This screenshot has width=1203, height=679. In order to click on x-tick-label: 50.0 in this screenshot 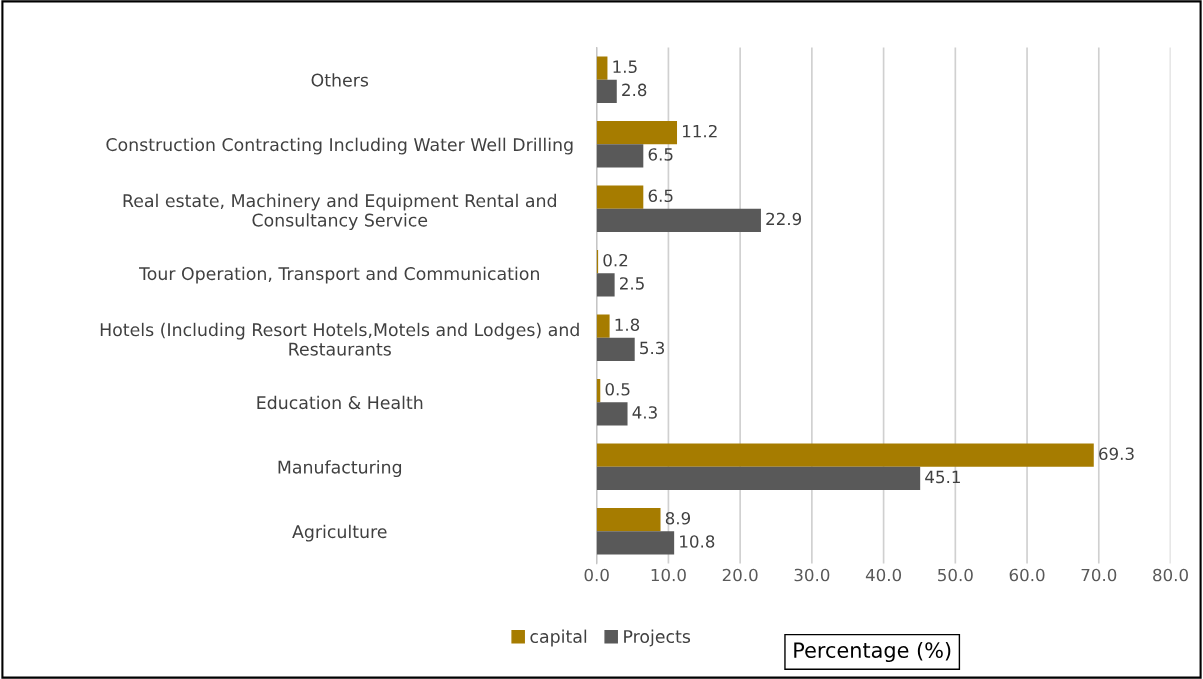, I will do `click(955, 575)`.